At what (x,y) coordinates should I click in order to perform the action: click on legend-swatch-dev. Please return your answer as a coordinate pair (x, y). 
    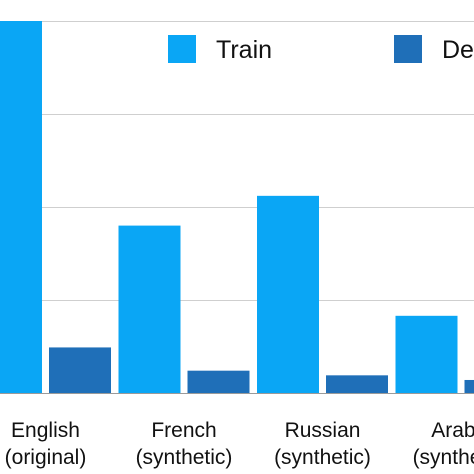
    Looking at the image, I should click on (408, 49).